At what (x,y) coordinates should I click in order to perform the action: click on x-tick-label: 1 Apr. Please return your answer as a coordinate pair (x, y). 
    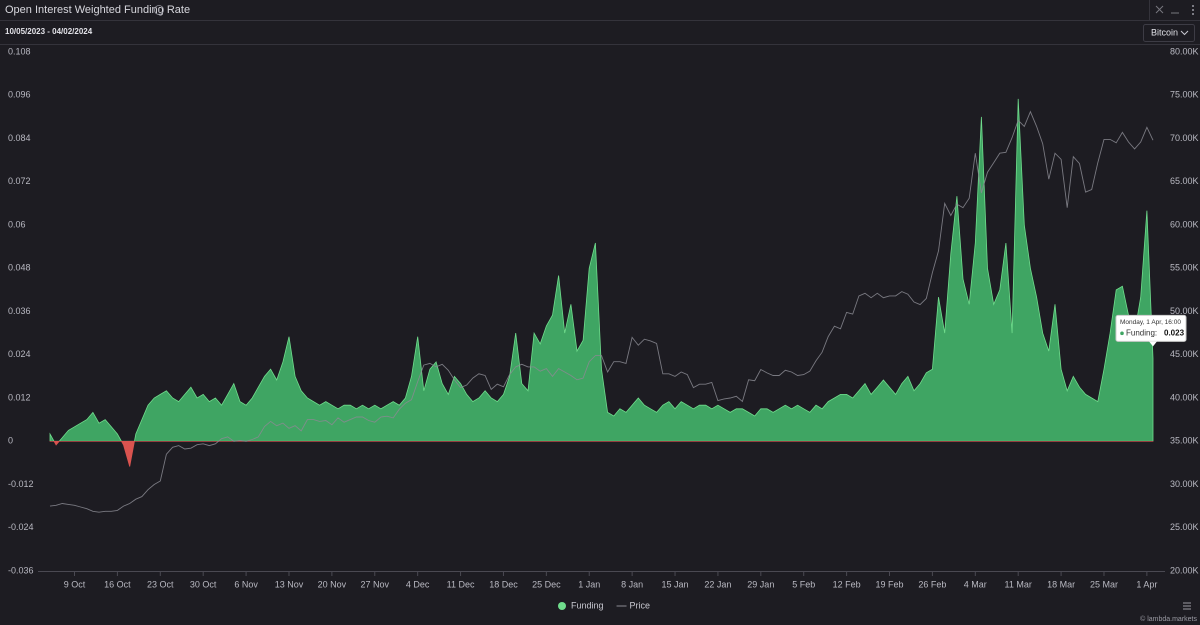
    Looking at the image, I should click on (1146, 584).